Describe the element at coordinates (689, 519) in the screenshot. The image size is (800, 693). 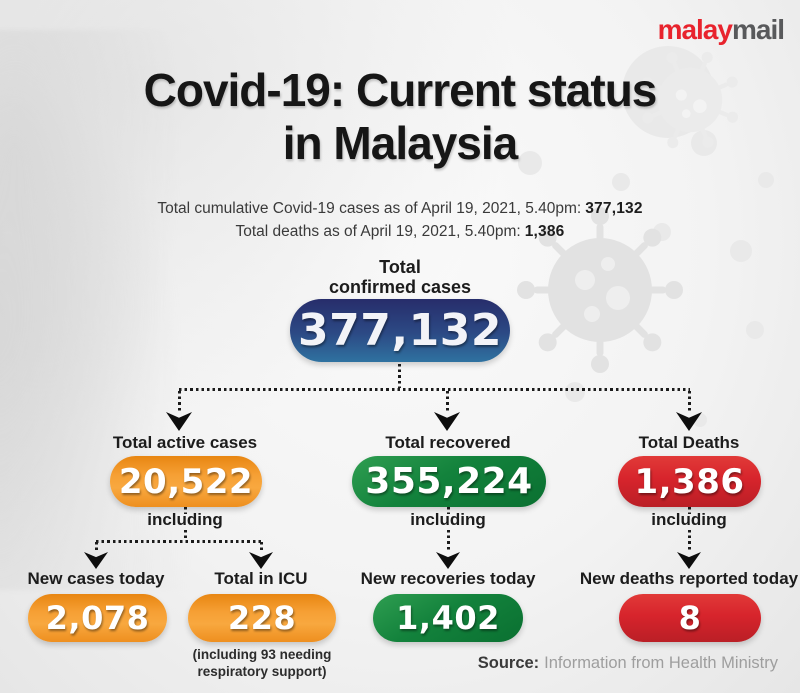
I see `including-label-deaths: including` at that location.